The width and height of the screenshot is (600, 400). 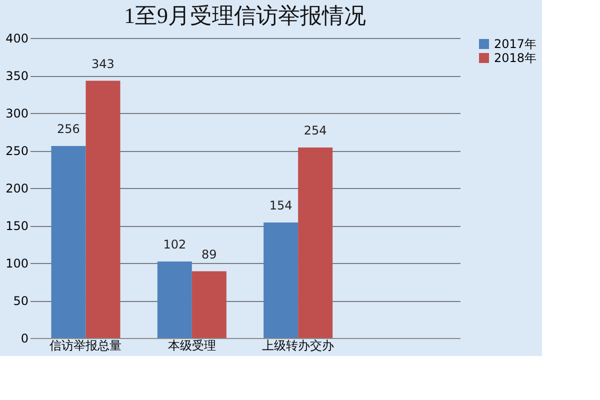 I want to click on data-label: 102, so click(x=174, y=245).